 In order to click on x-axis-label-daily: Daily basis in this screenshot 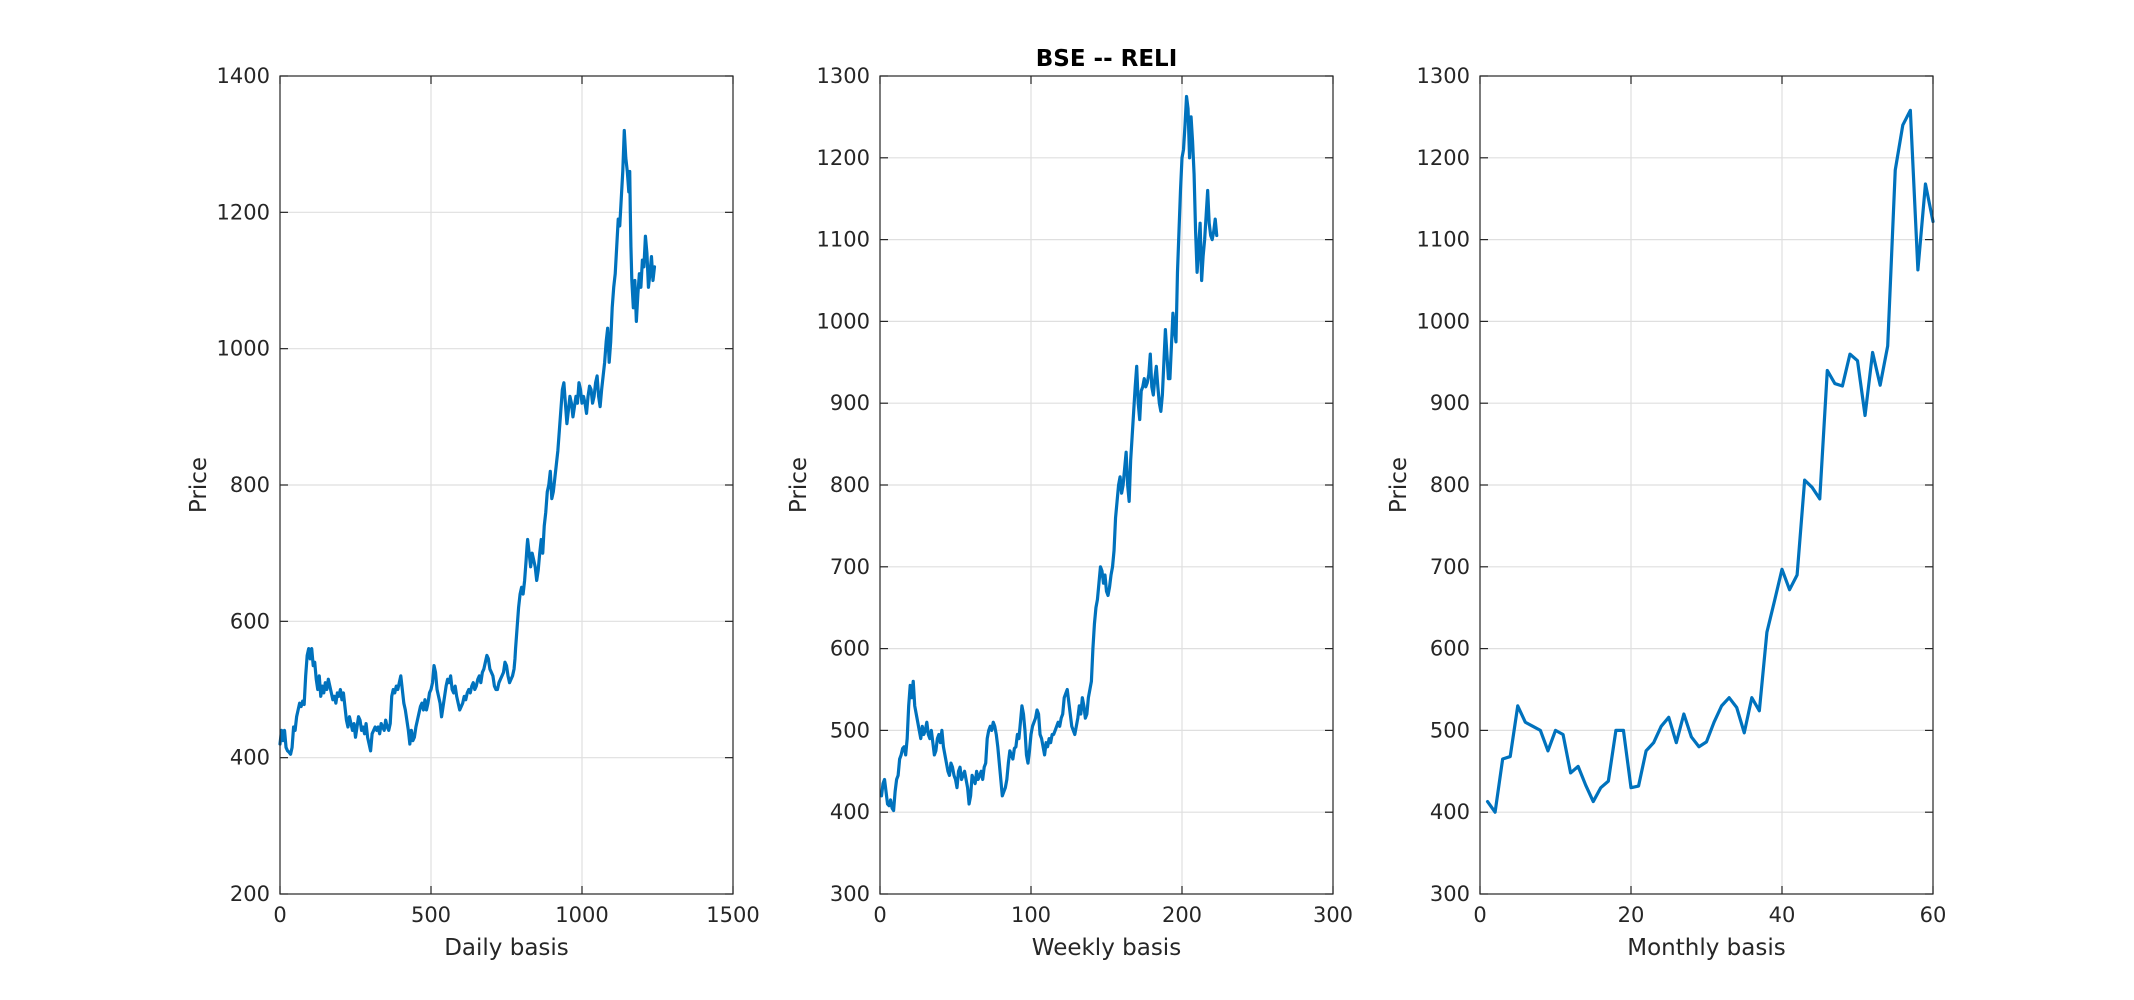, I will do `click(506, 948)`.